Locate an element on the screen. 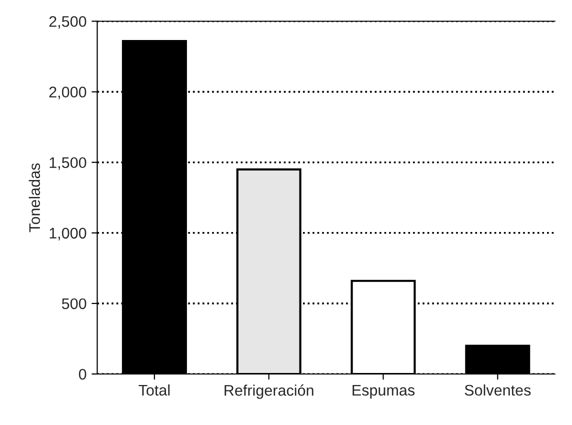  y-tick-label: 2,000 is located at coordinates (67, 93).